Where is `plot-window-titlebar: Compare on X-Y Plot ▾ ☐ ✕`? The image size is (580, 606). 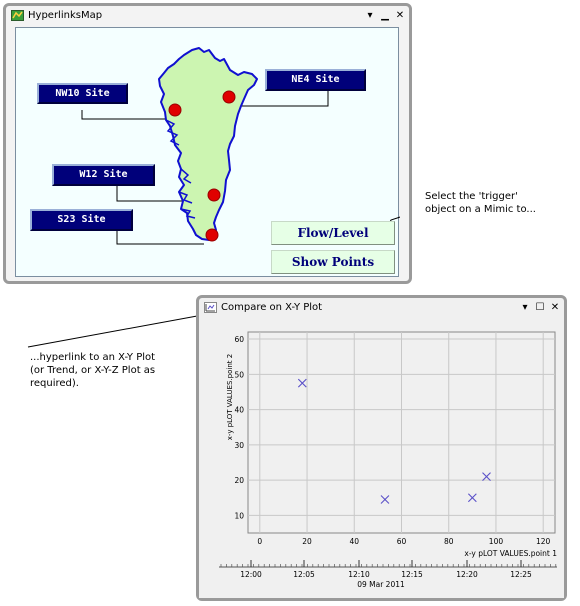
plot-window-titlebar: Compare on X-Y Plot ▾ ☐ ✕ is located at coordinates (381, 308).